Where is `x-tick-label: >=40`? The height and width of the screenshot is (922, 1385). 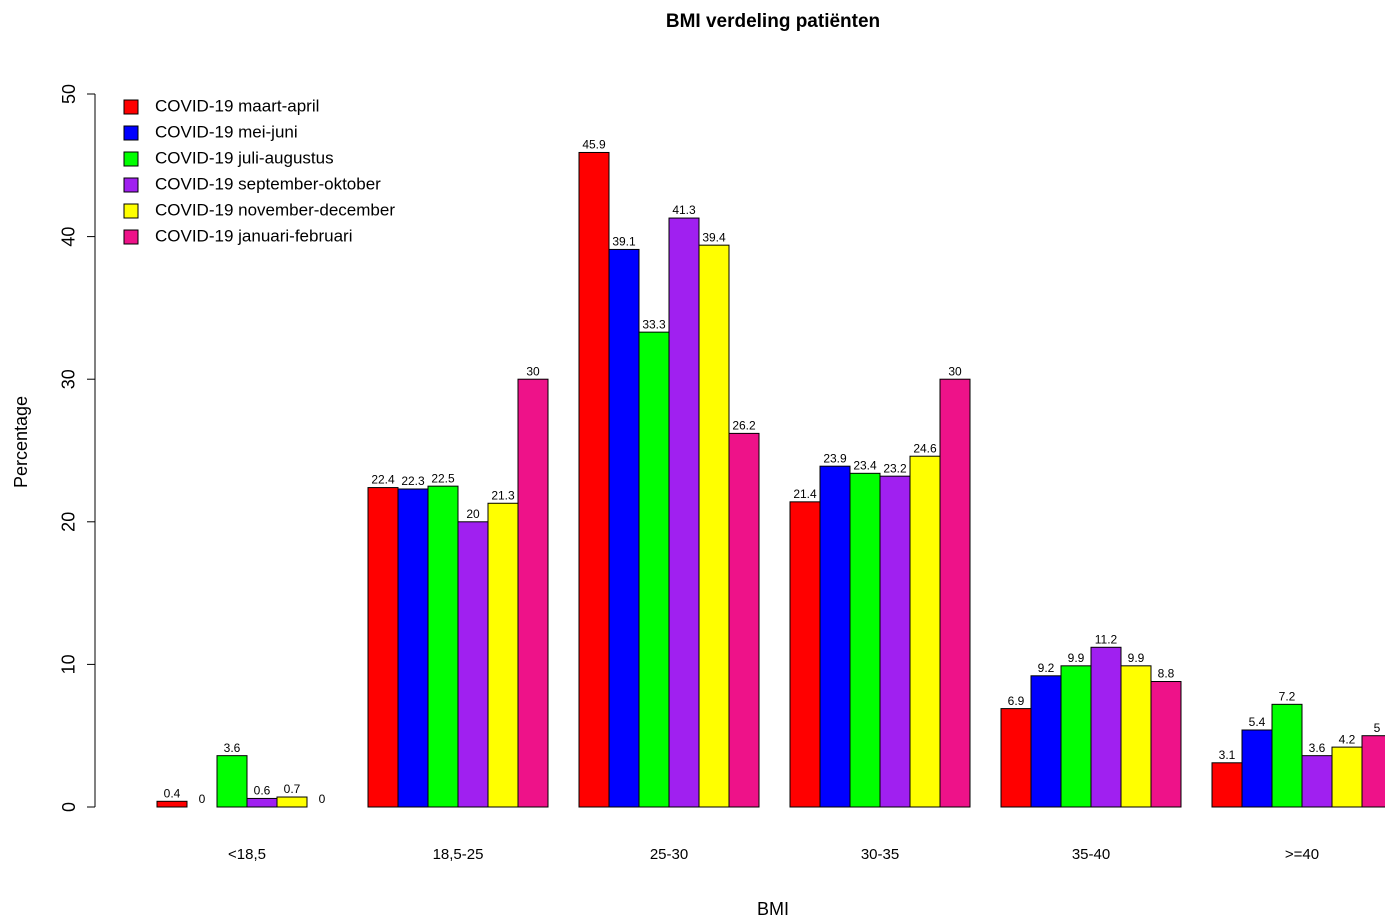 x-tick-label: >=40 is located at coordinates (1302, 854).